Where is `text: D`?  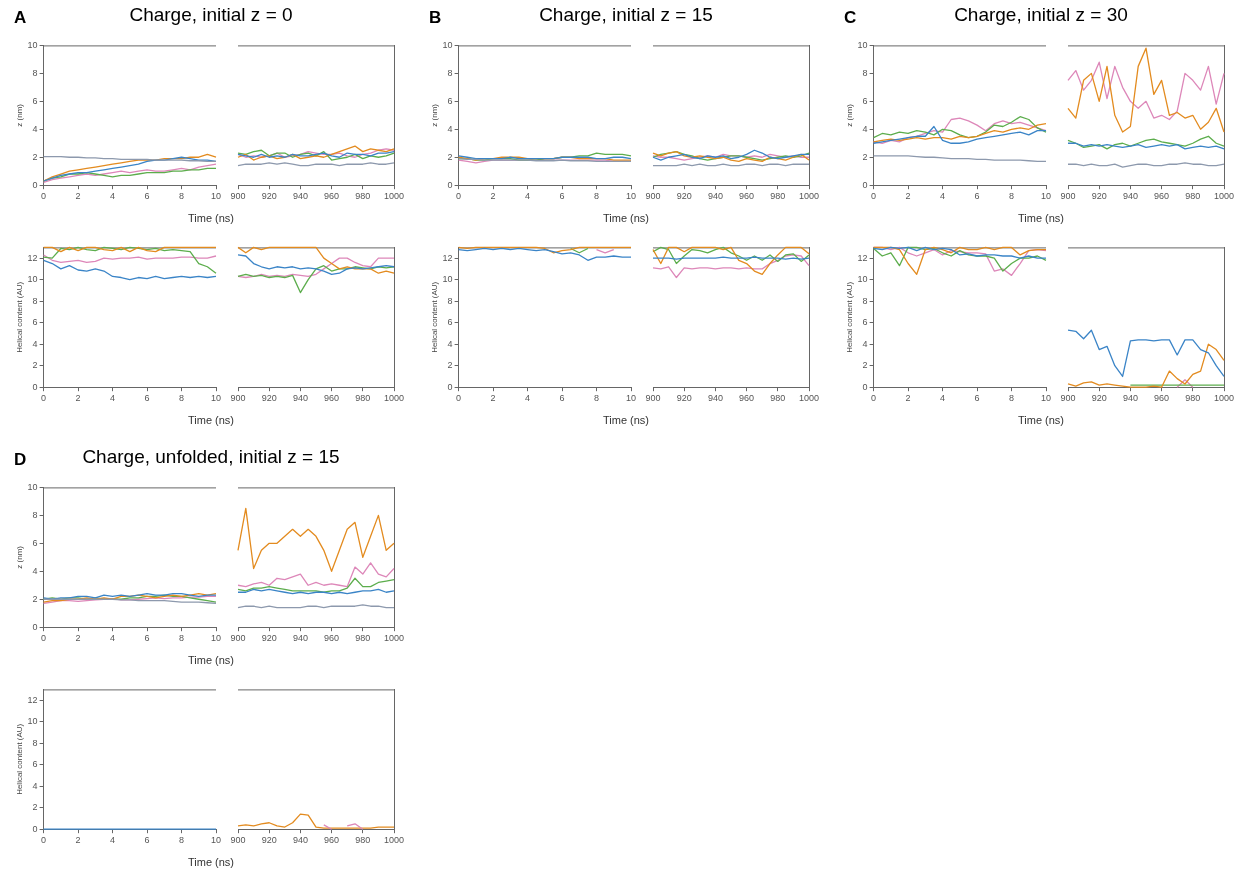
text: D is located at coordinates (20, 460).